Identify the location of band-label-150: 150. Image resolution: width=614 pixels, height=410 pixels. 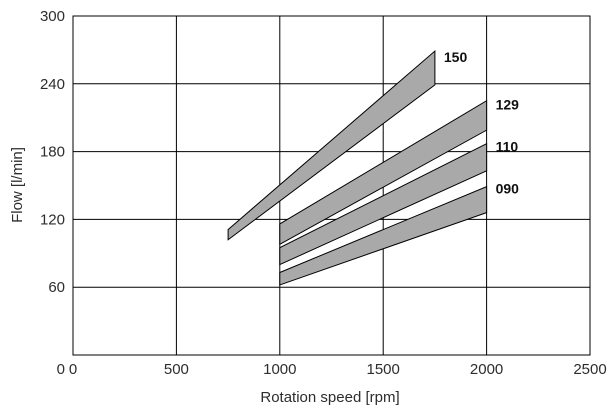
(456, 57).